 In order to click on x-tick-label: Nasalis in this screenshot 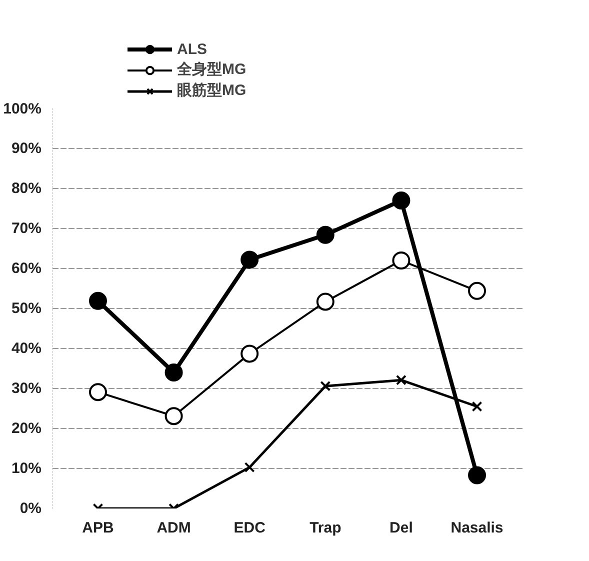, I will do `click(477, 528)`.